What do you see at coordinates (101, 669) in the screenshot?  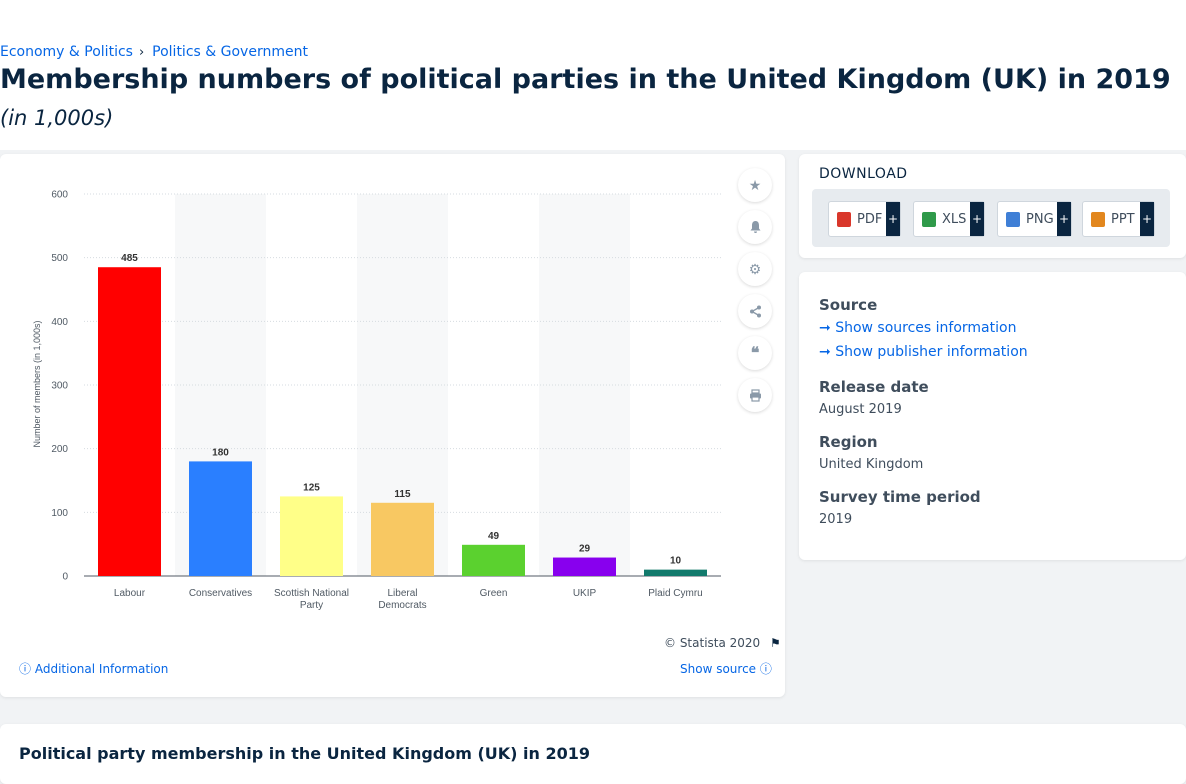 I see `additional-information-label: Additional Information` at bounding box center [101, 669].